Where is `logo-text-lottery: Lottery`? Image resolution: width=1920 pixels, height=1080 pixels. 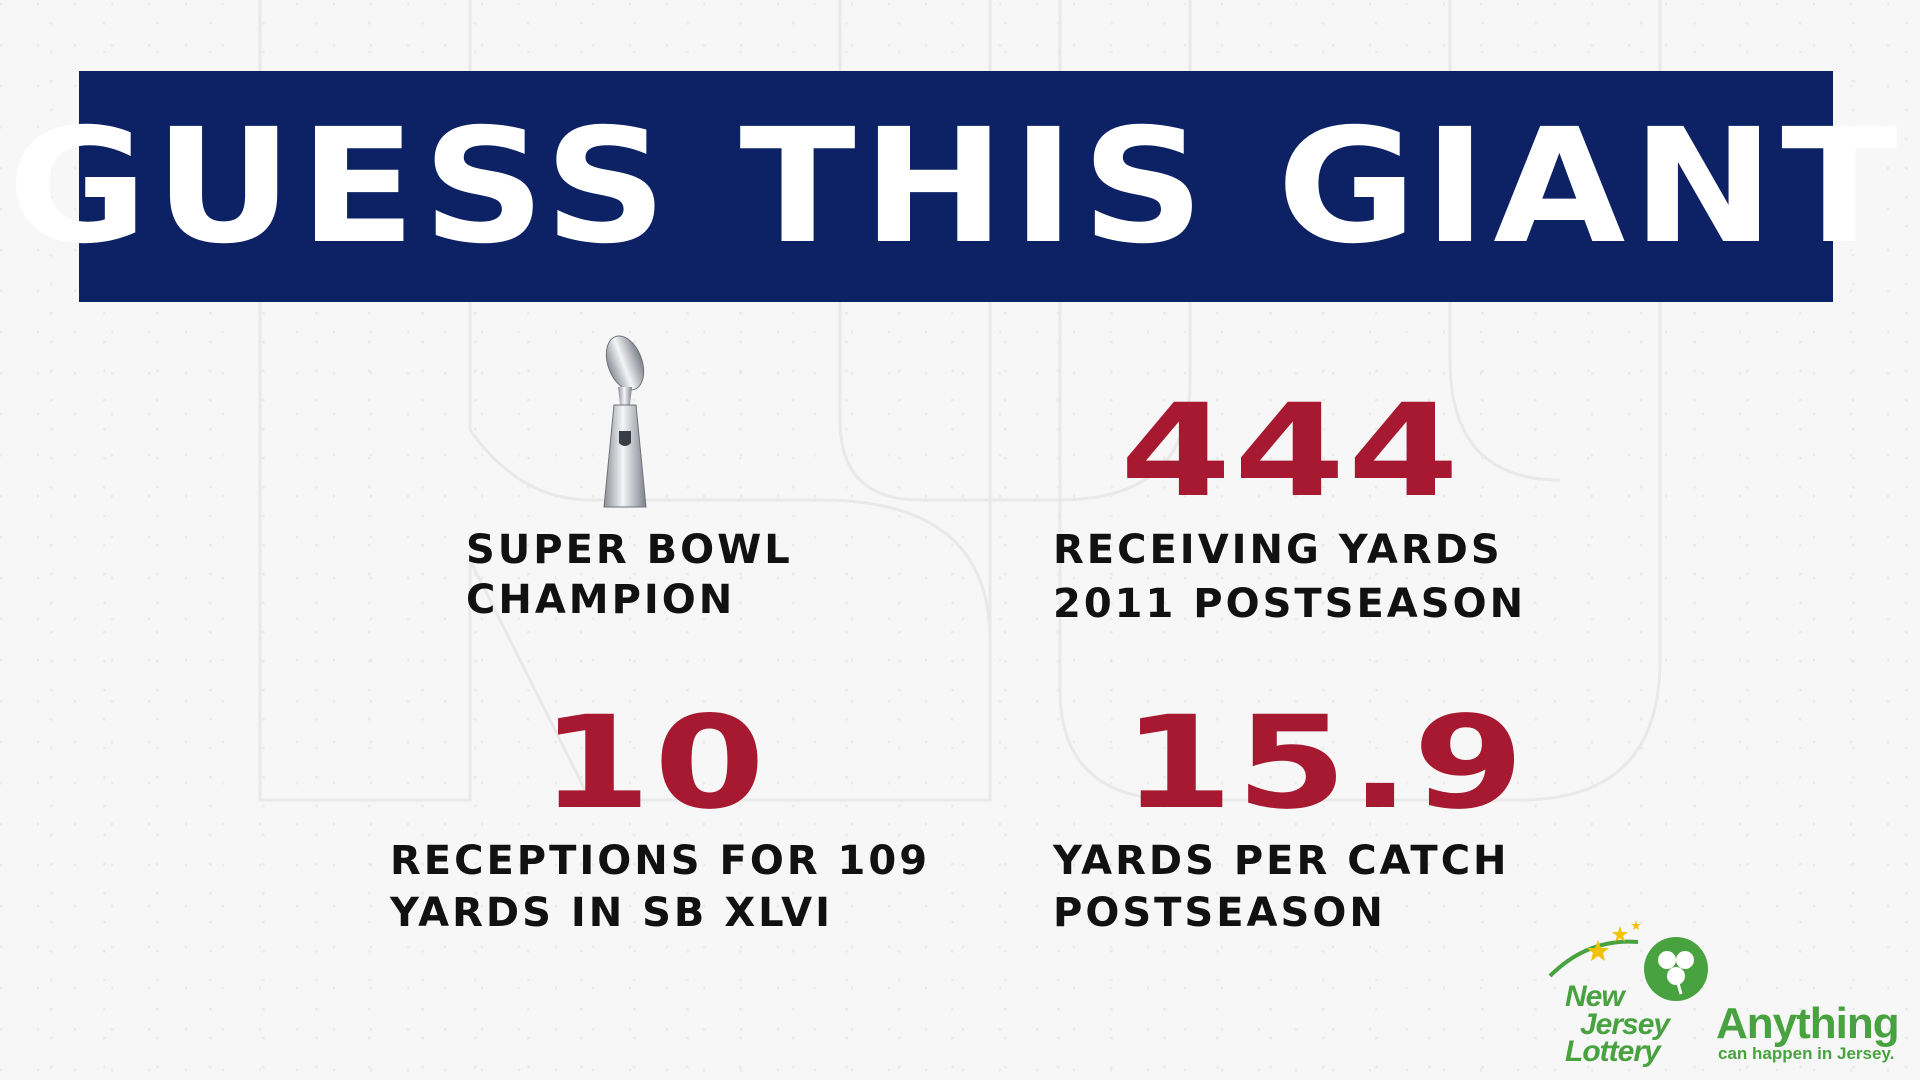
logo-text-lottery: Lottery is located at coordinates (1613, 1051).